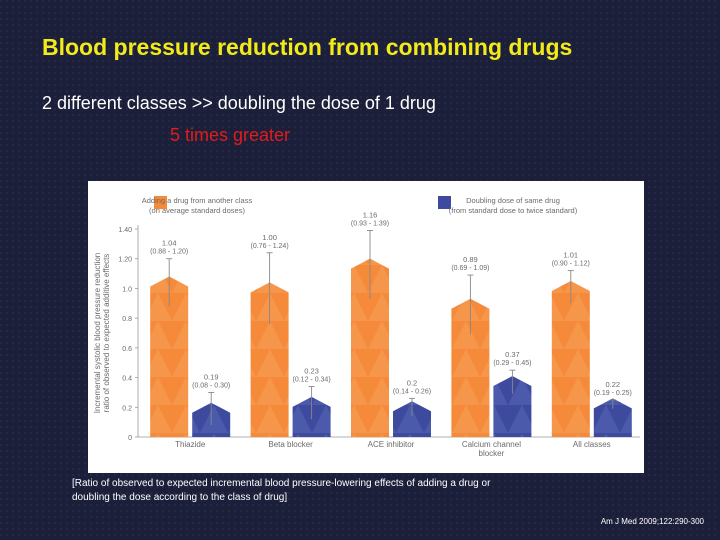 This screenshot has width=720, height=540. Describe the element at coordinates (230, 135) in the screenshot. I see `highlight-text: 5 times greater` at that location.